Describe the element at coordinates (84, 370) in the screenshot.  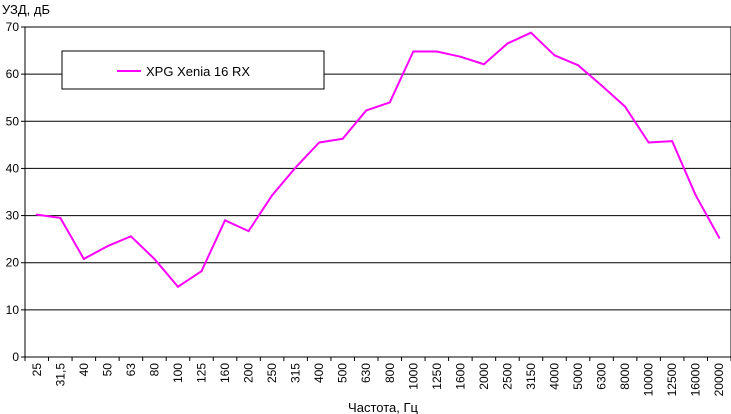
I see `x-tick-label: 40` at that location.